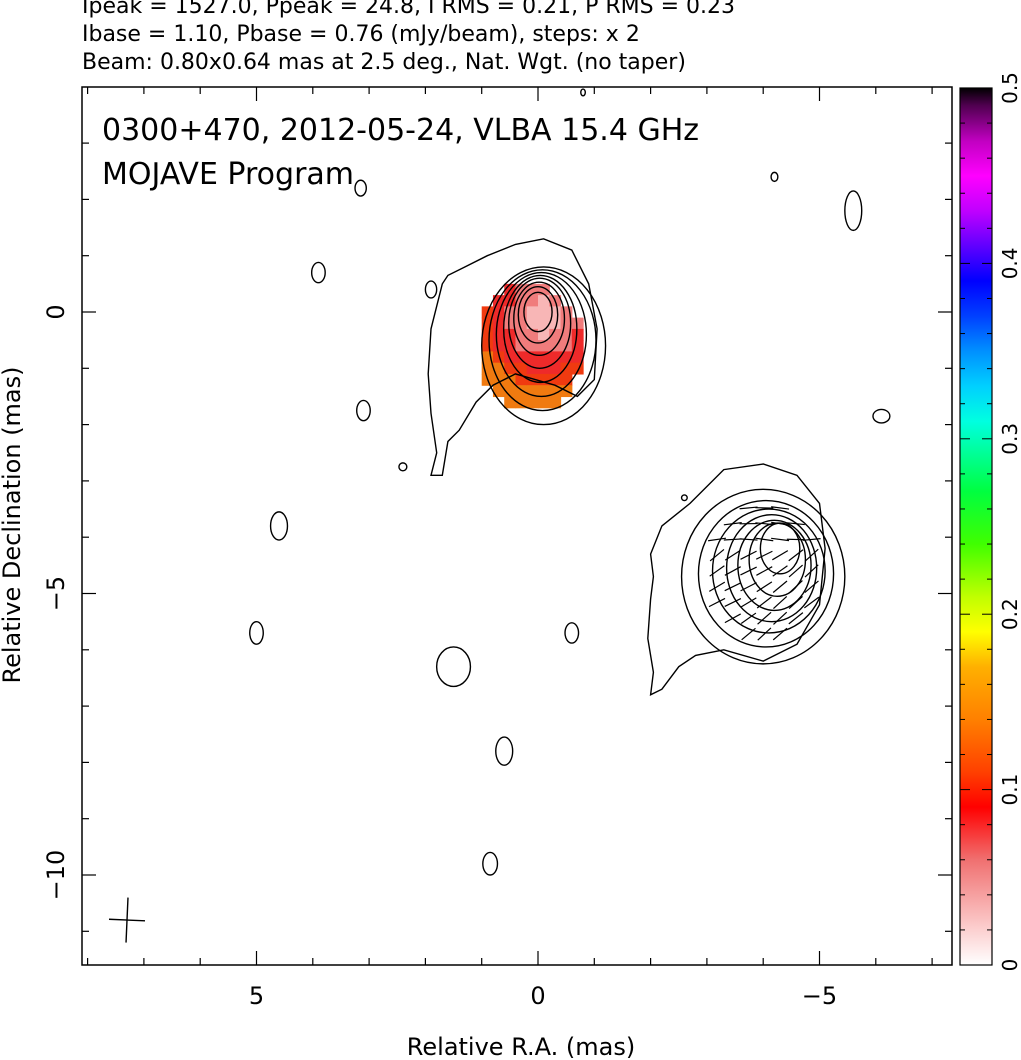 The height and width of the screenshot is (1060, 1021). What do you see at coordinates (56, 875) in the screenshot?
I see `y-tick-label: −10` at bounding box center [56, 875].